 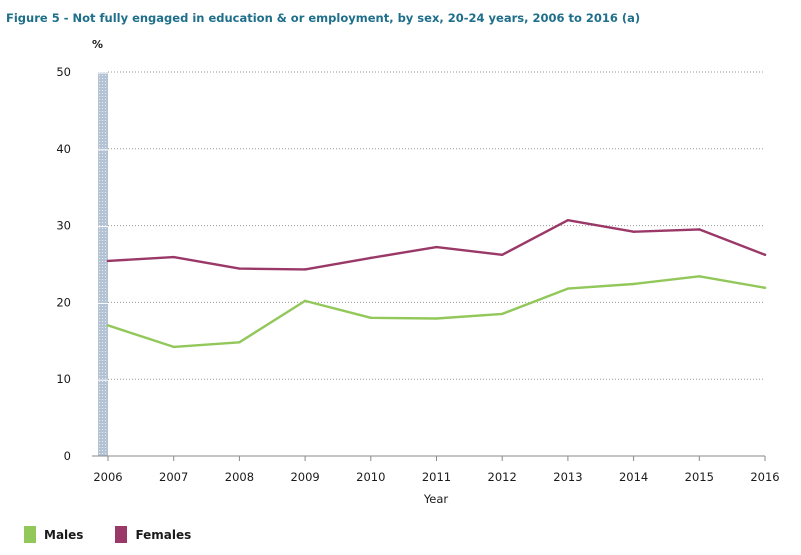 I want to click on x-tick-label: 2006, so click(x=107, y=477).